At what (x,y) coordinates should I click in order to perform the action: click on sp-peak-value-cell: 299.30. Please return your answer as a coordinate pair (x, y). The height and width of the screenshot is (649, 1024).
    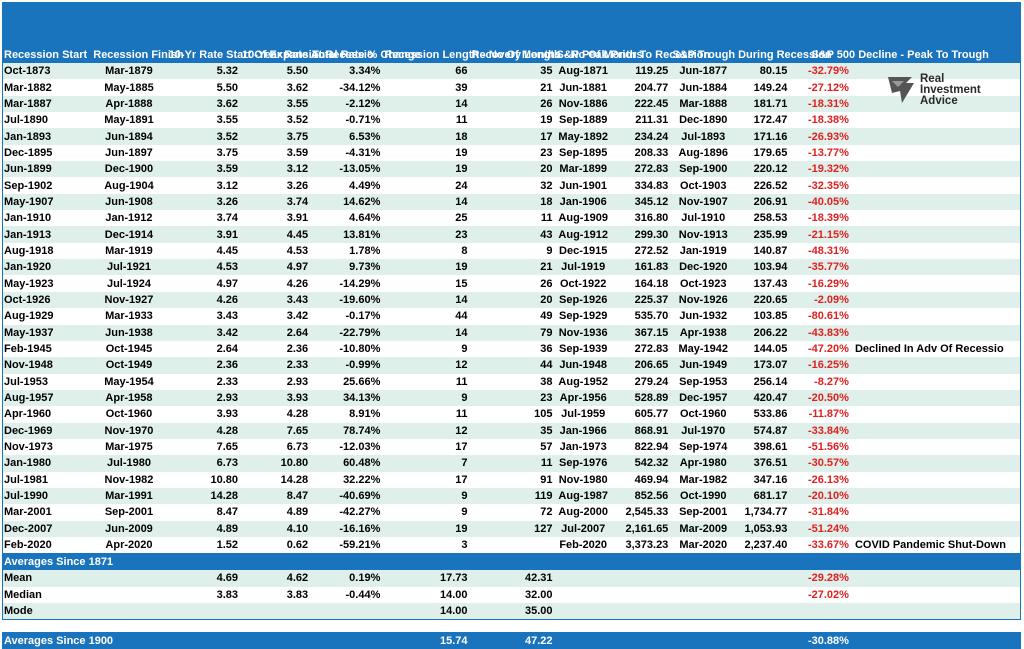
    Looking at the image, I should click on (641, 234).